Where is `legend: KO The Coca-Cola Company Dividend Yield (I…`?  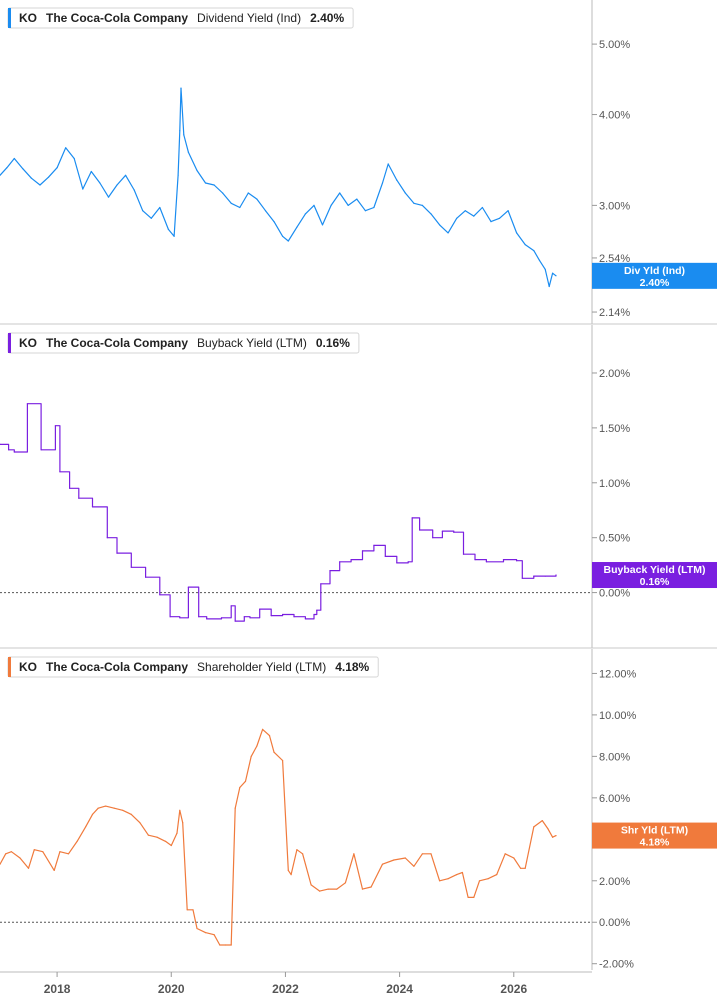 legend: KO The Coca-Cola Company Dividend Yield (I… is located at coordinates (180, 18).